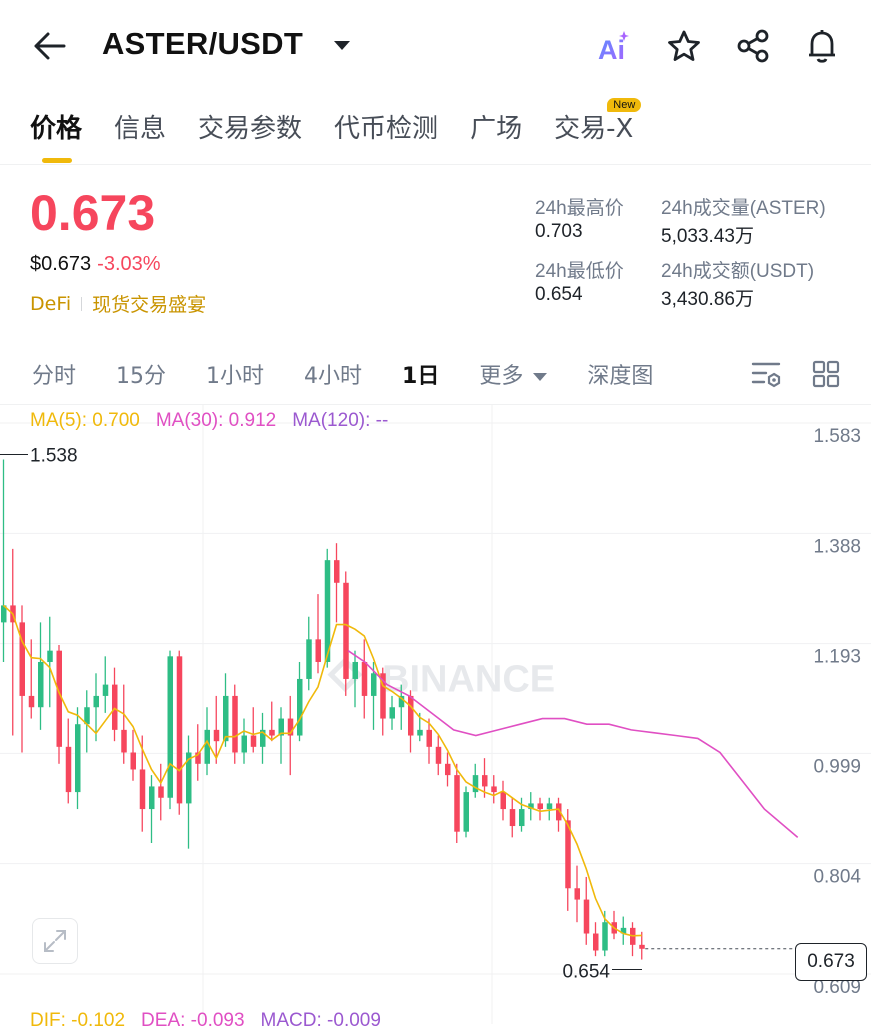  What do you see at coordinates (333, 376) in the screenshot?
I see `interval-4h: 4小时` at bounding box center [333, 376].